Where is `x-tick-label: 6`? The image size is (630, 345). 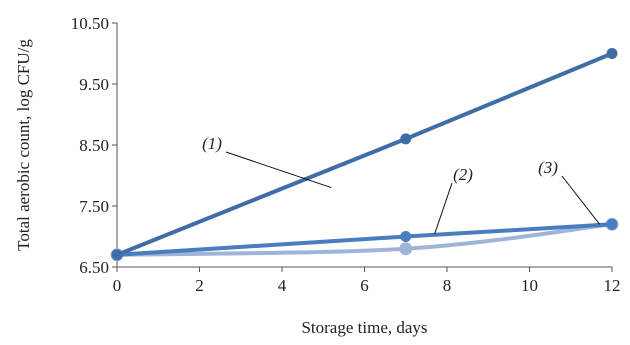 x-tick-label: 6 is located at coordinates (364, 285).